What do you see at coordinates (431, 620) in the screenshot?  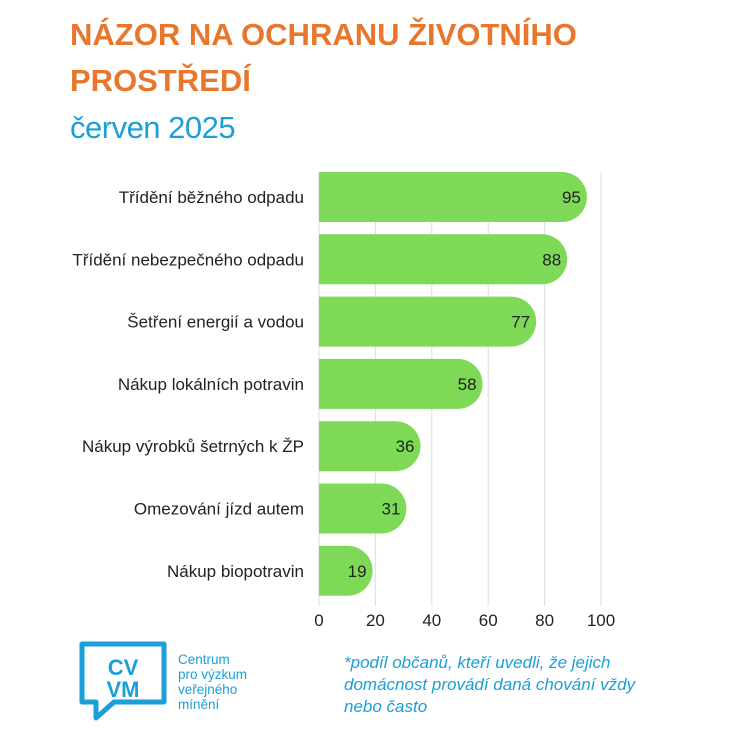 I see `x-tick-label: 40` at bounding box center [431, 620].